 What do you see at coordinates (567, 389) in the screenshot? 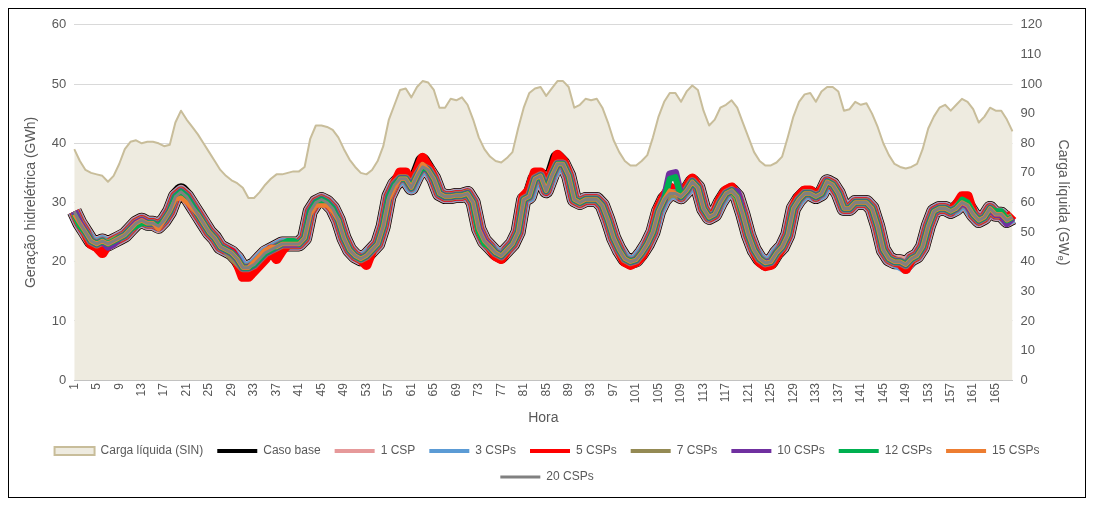
I see `x-tick-label: 89` at bounding box center [567, 389].